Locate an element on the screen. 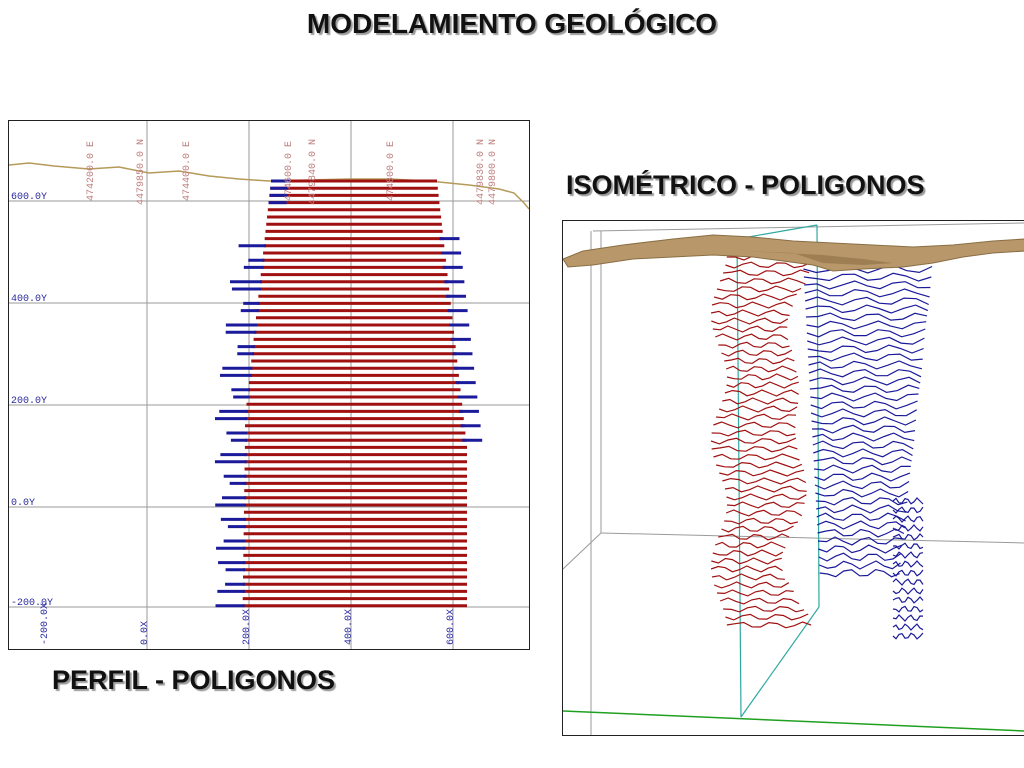 This screenshot has width=1024, height=768. y-axis-label: 400.0Y is located at coordinates (29, 299).